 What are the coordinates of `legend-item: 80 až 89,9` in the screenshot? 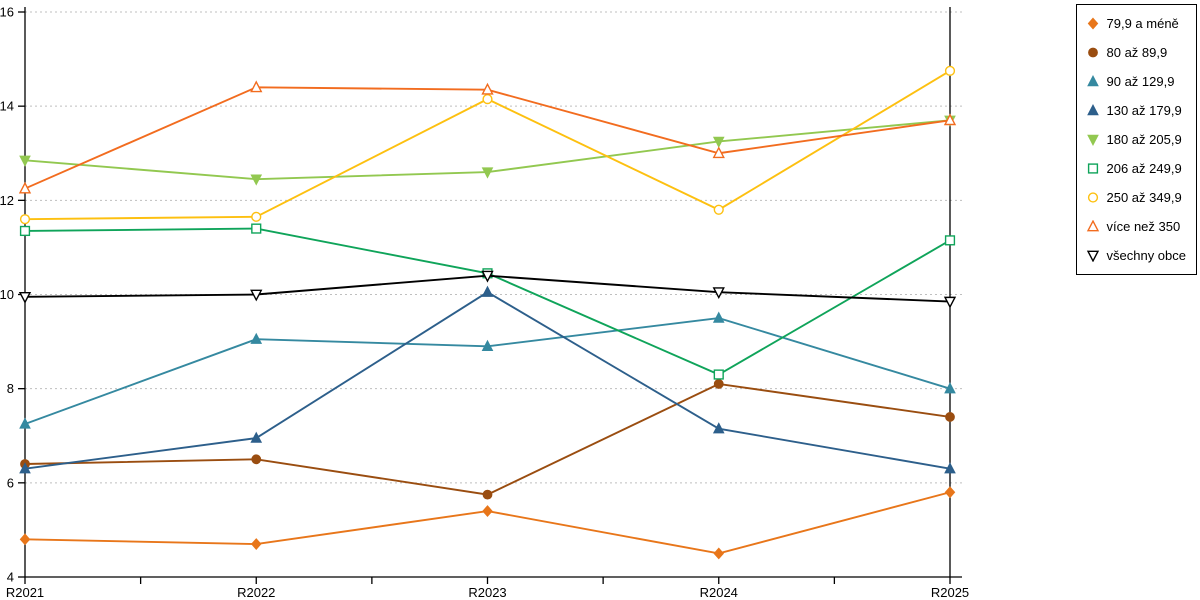 It's located at (1136, 52).